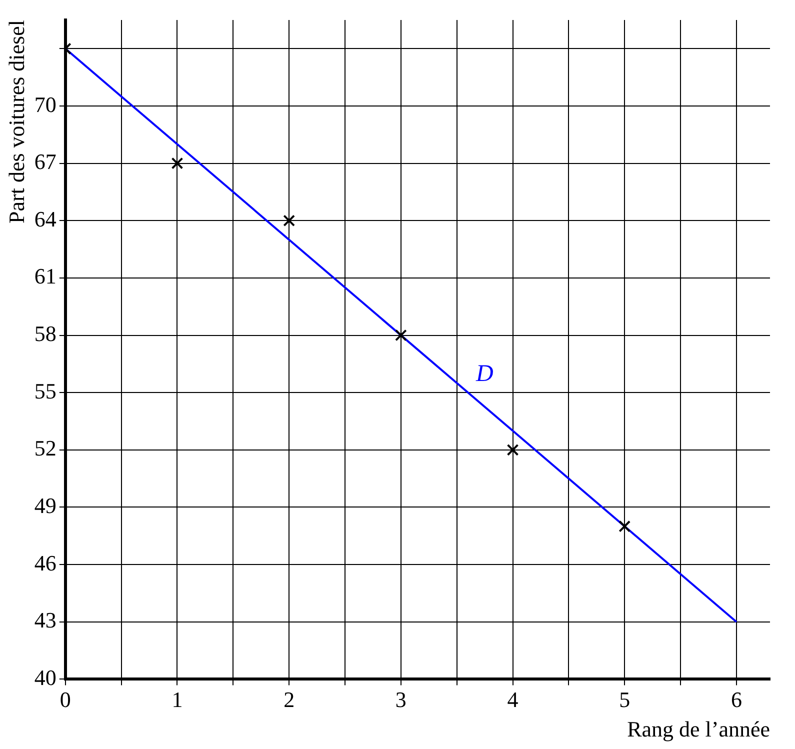  Describe the element at coordinates (45, 563) in the screenshot. I see `y-tick-label: 46` at that location.